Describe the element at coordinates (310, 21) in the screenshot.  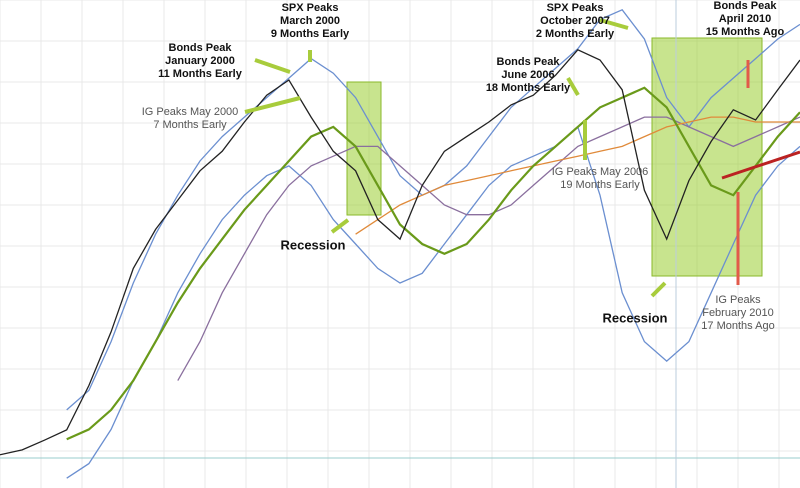
I see `annotation: March 2000` at that location.